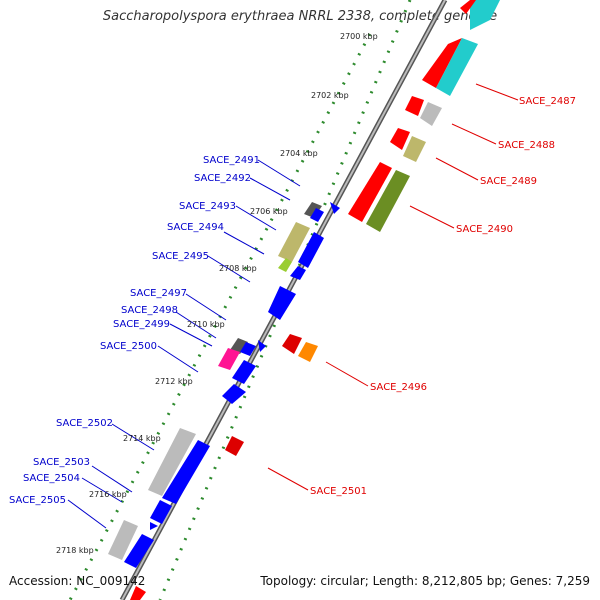 This screenshot has width=600, height=600. What do you see at coordinates (308, 352) in the screenshot?
I see `gene-SACE_2496-shade` at bounding box center [308, 352].